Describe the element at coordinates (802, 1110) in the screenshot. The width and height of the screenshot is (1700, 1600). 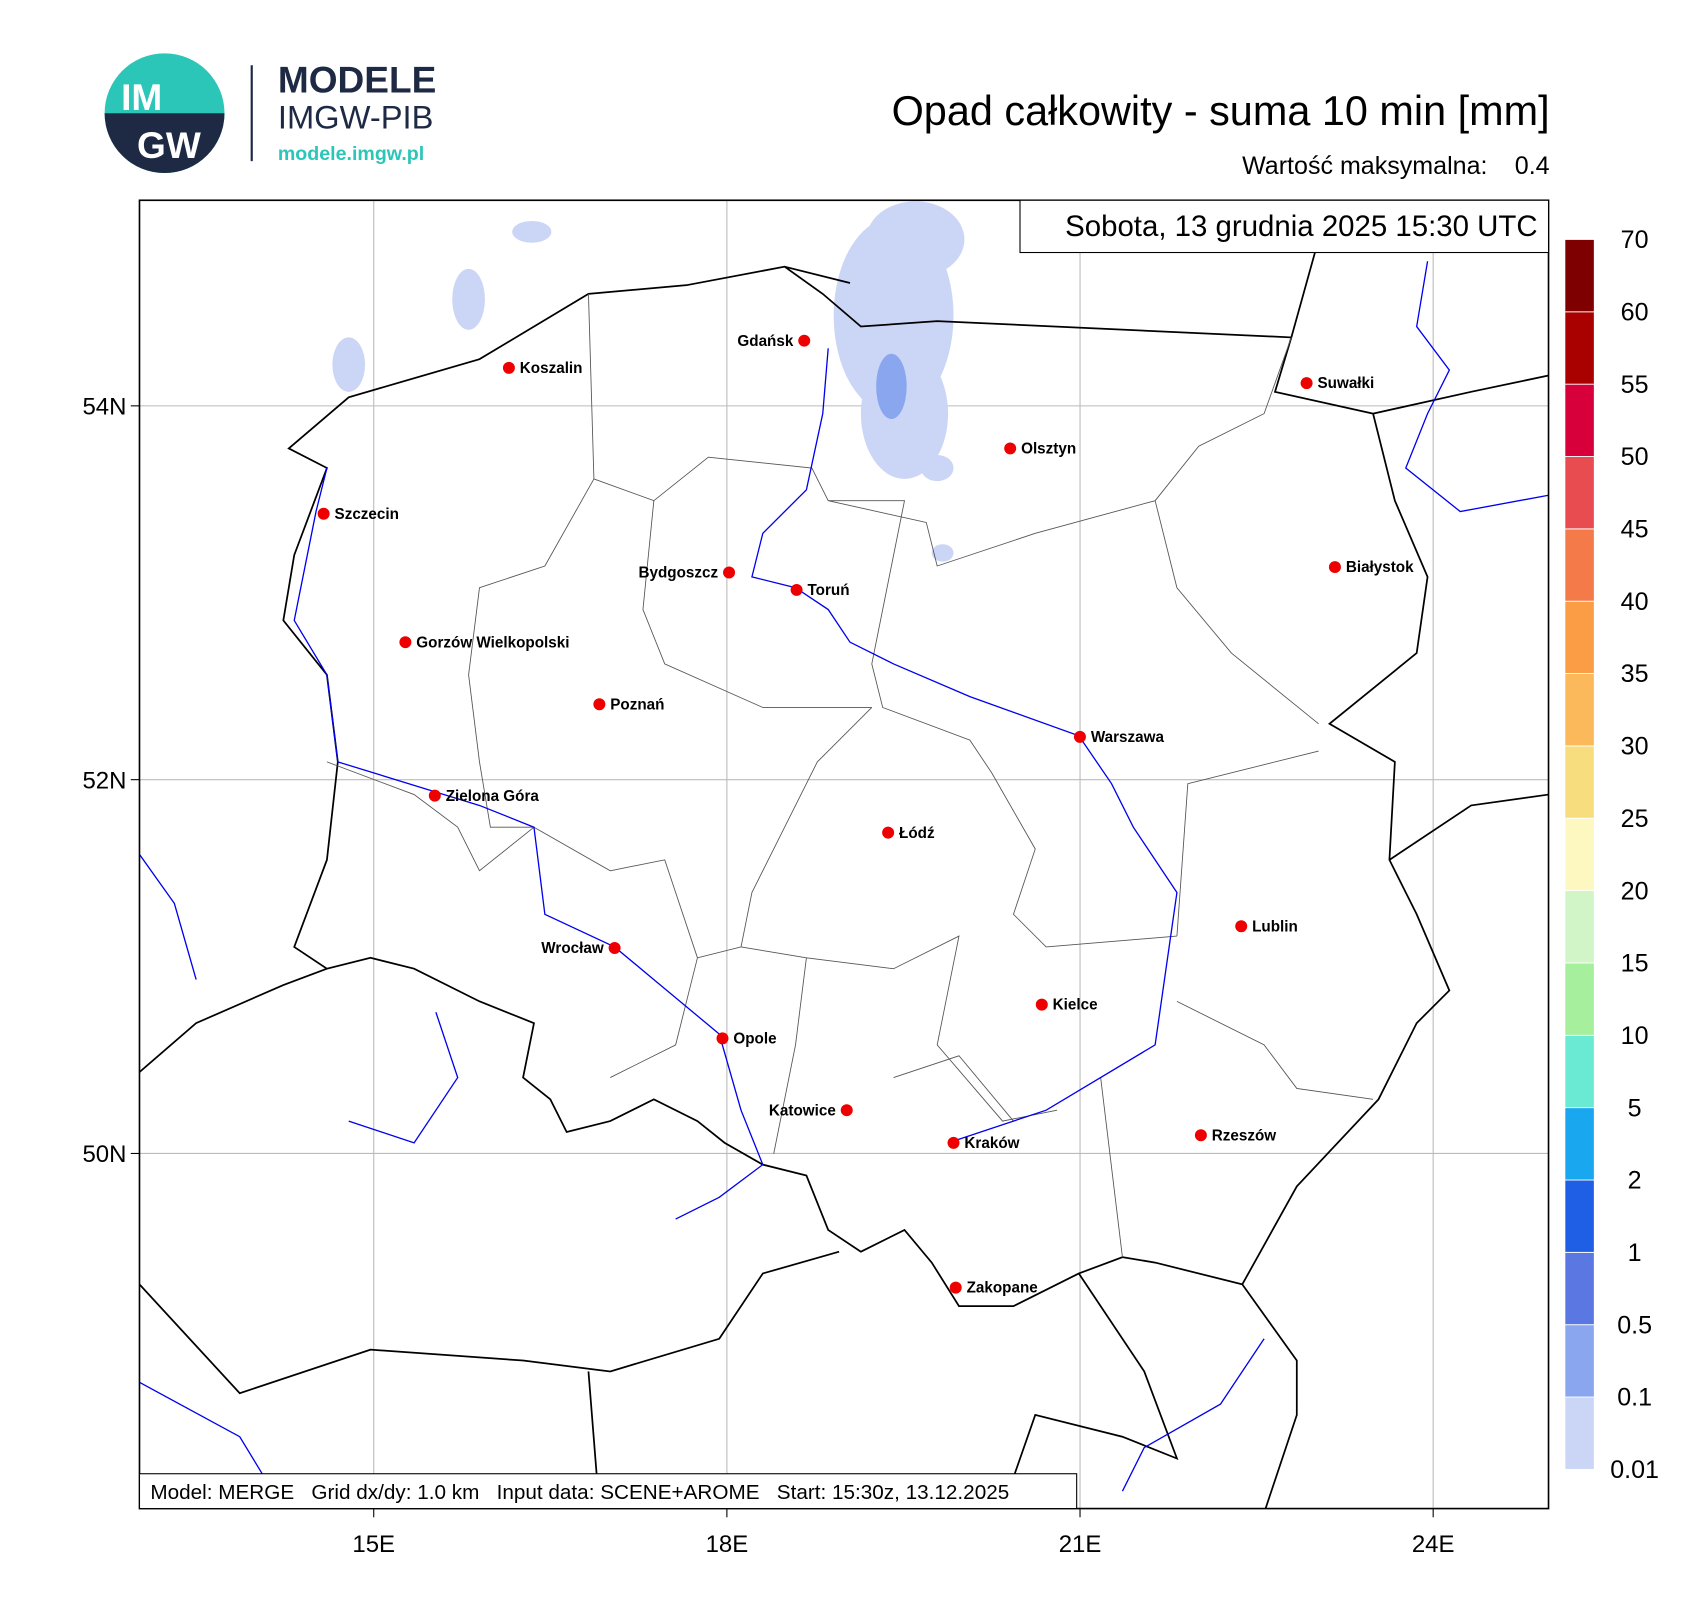
I see `city-label: Katowice` at that location.